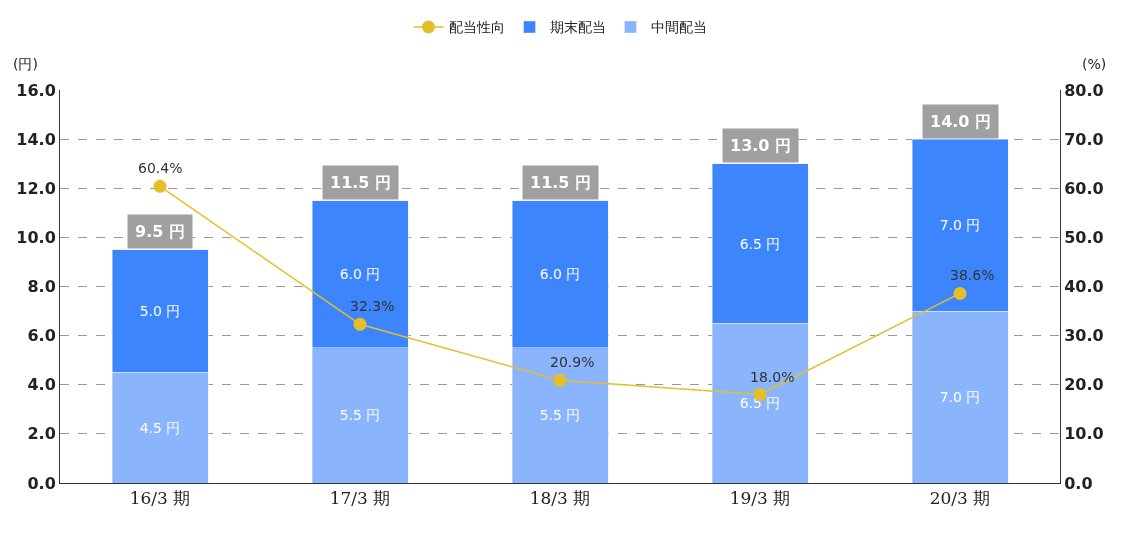 The width and height of the screenshot is (1130, 538). What do you see at coordinates (160, 427) in the screenshot?
I see `data-label: 4.5 円` at bounding box center [160, 427].